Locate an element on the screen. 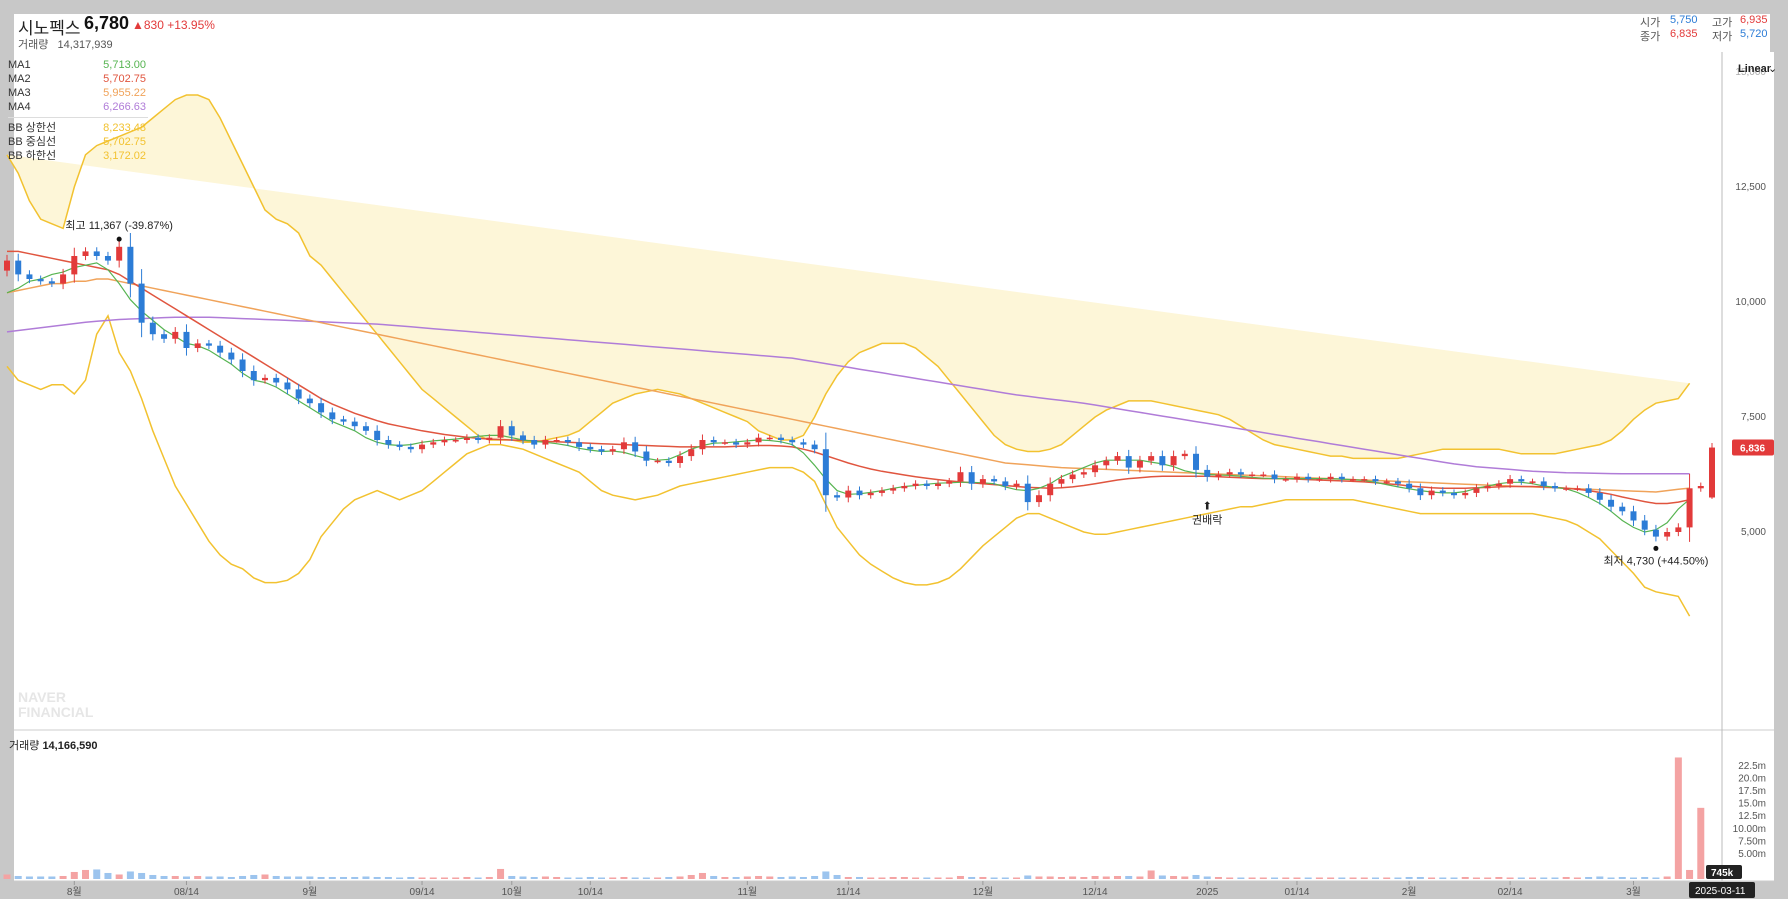  watermark-financial: FINANCIAL is located at coordinates (56, 712).